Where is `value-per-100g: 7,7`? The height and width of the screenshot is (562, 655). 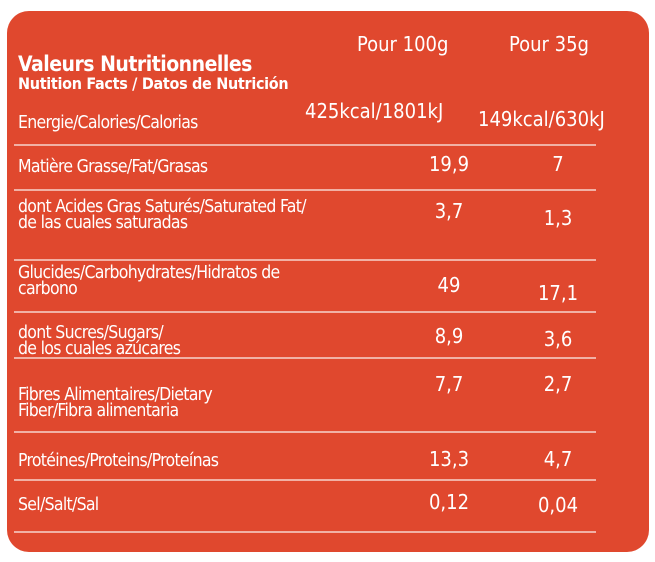 value-per-100g: 7,7 is located at coordinates (449, 384).